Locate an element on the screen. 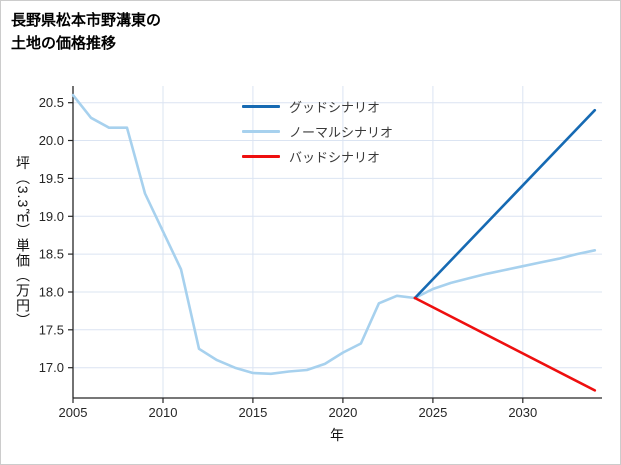 The height and width of the screenshot is (465, 621). legend-label-normal: ノーマルシナリオ is located at coordinates (341, 132).